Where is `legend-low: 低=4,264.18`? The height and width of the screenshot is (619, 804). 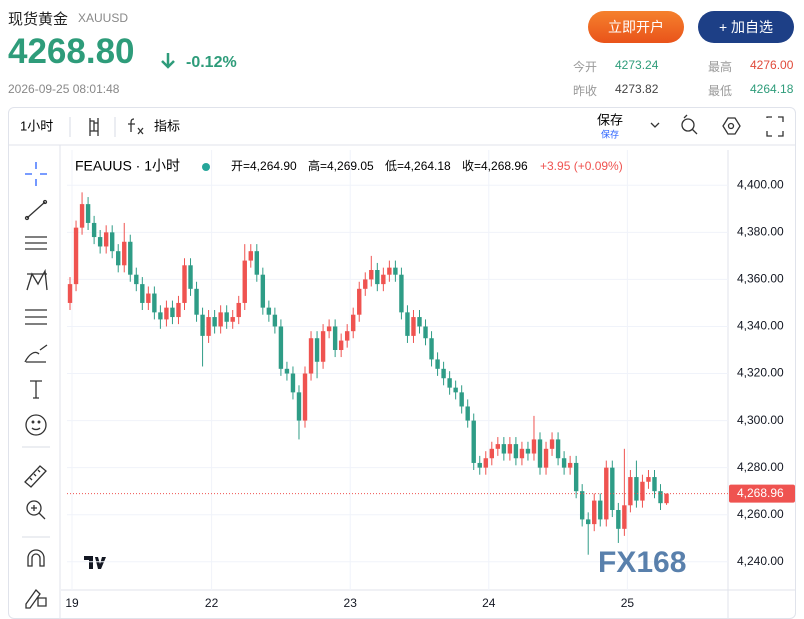
legend-low: 低=4,264.18 is located at coordinates (418, 166).